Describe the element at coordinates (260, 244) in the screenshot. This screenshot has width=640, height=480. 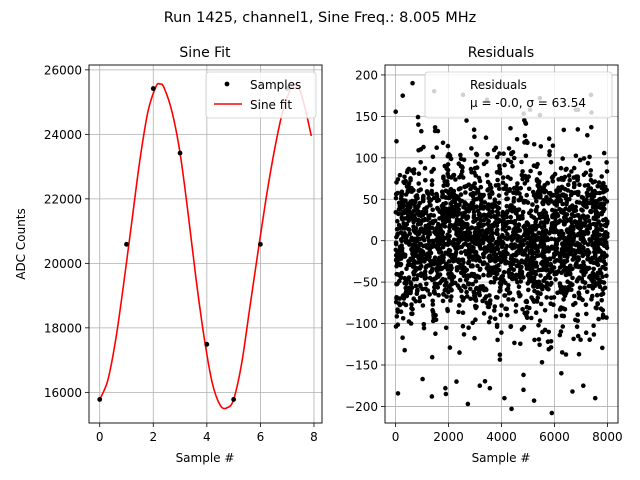
I see `sample-point` at that location.